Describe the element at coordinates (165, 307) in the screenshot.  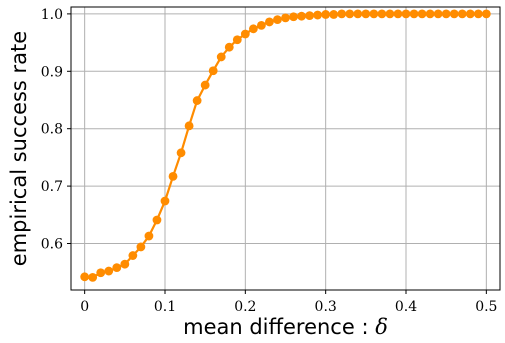
I see `x-tick-label: 0.1` at that location.